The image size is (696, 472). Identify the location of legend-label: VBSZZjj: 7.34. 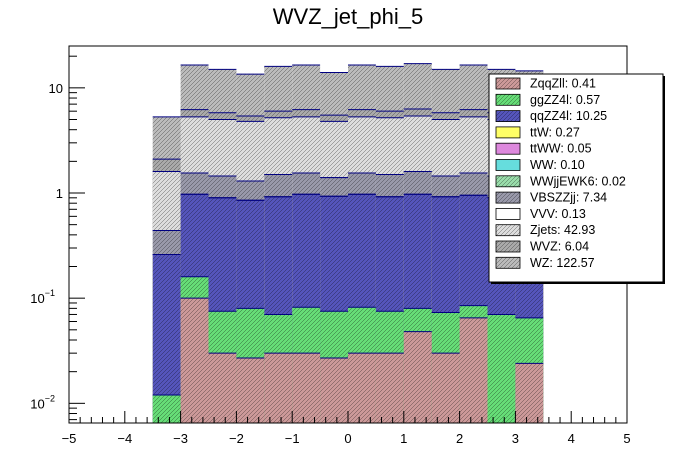
(568, 198).